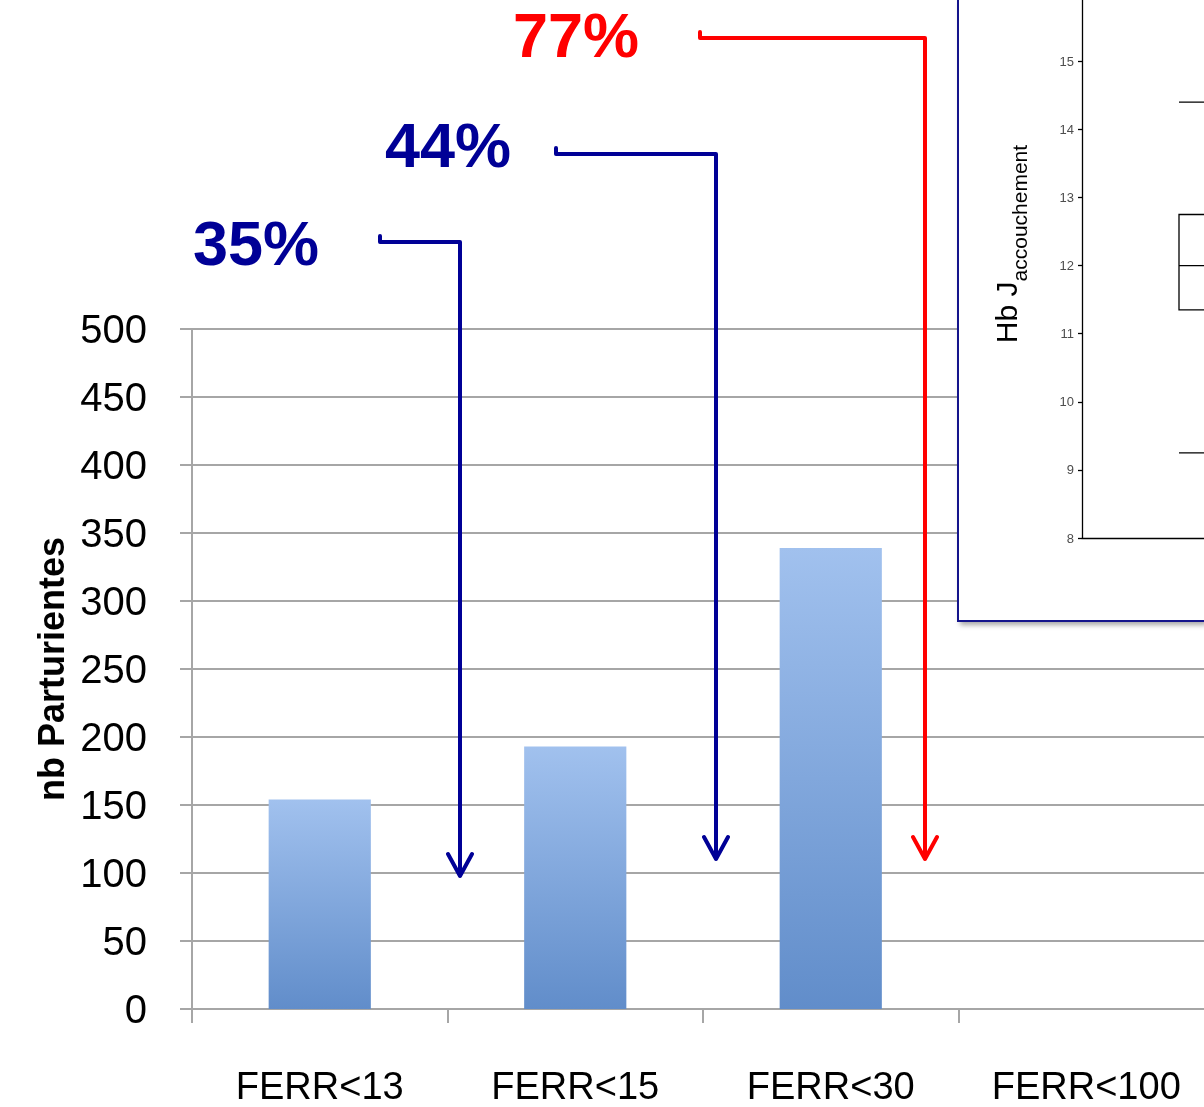  What do you see at coordinates (135, 1009) in the screenshot?
I see `y-tick-label: 0` at bounding box center [135, 1009].